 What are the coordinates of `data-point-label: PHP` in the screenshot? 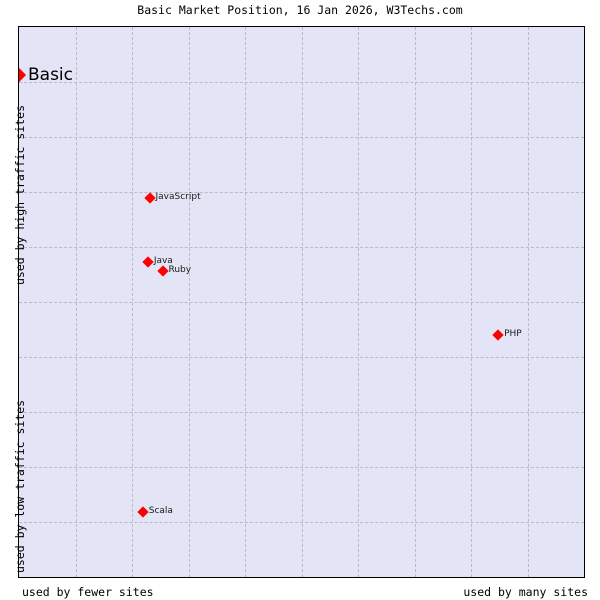 It's located at (513, 334).